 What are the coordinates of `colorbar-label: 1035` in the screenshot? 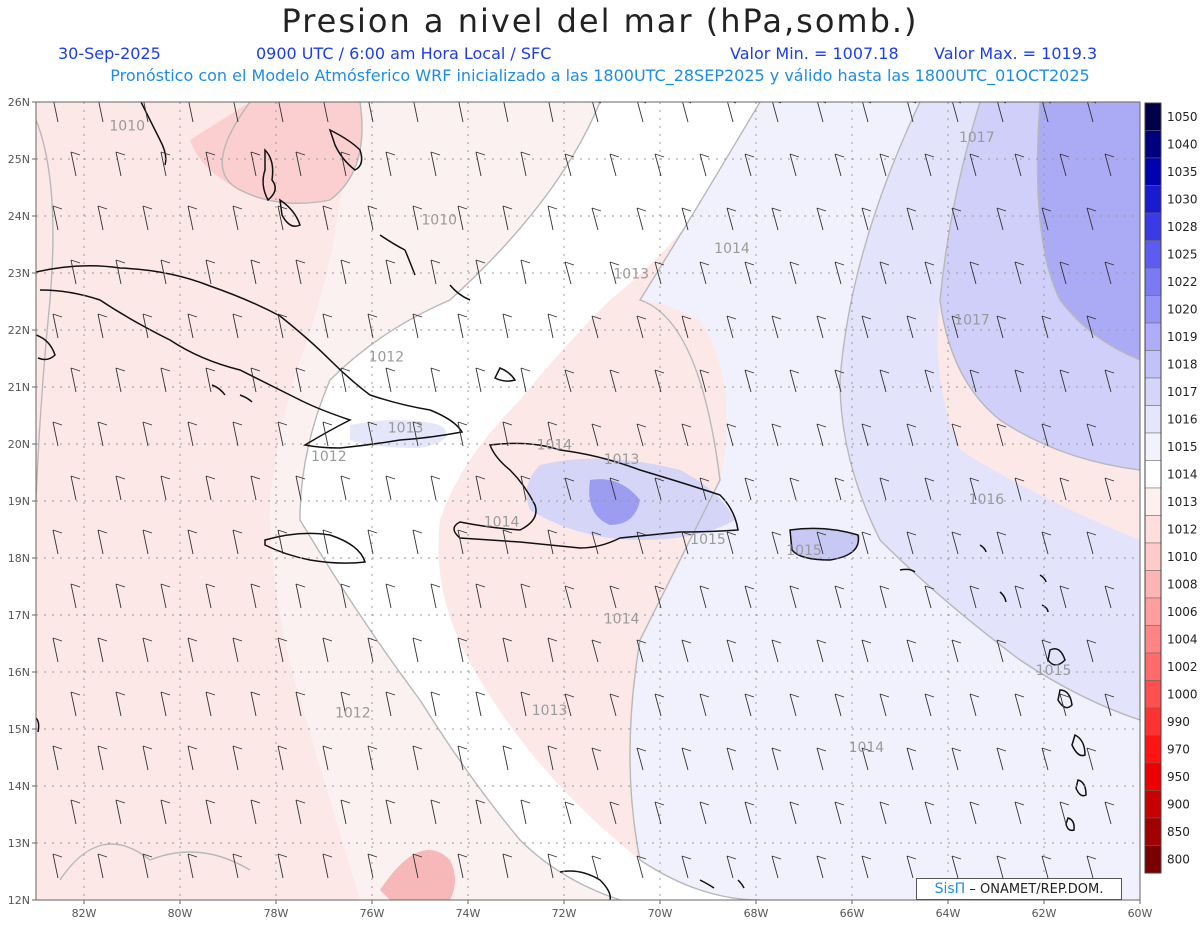 It's located at (1182, 172).